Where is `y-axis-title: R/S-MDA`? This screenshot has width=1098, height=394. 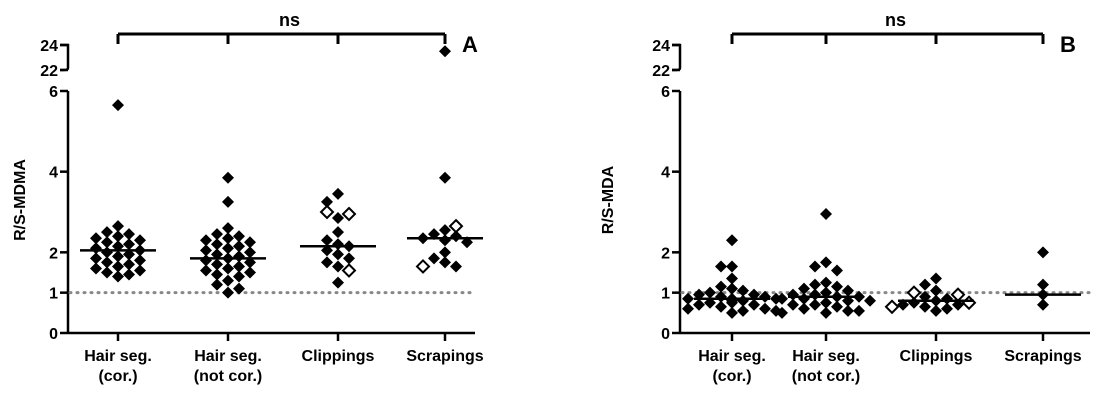
y-axis-title: R/S-MDA is located at coordinates (608, 199).